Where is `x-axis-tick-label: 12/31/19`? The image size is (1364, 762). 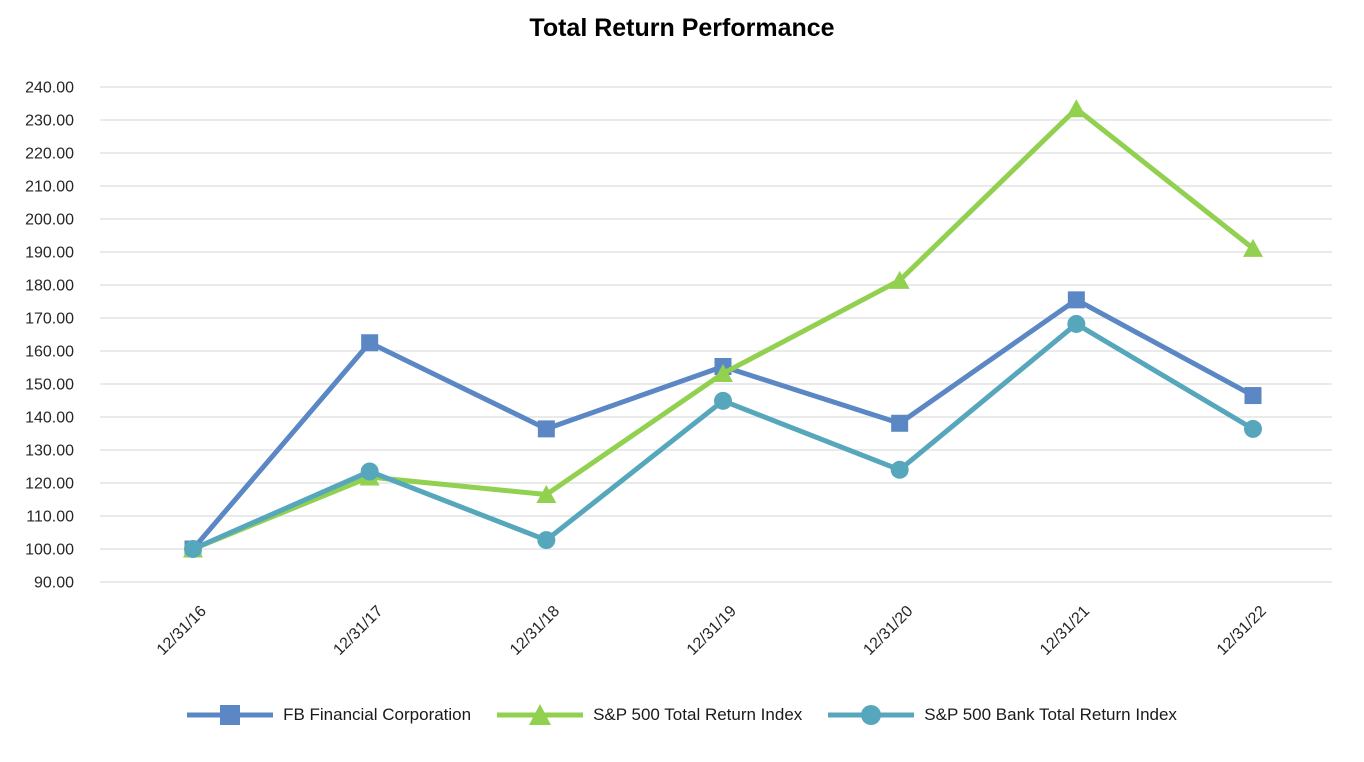 x-axis-tick-label: 12/31/19 is located at coordinates (712, 631).